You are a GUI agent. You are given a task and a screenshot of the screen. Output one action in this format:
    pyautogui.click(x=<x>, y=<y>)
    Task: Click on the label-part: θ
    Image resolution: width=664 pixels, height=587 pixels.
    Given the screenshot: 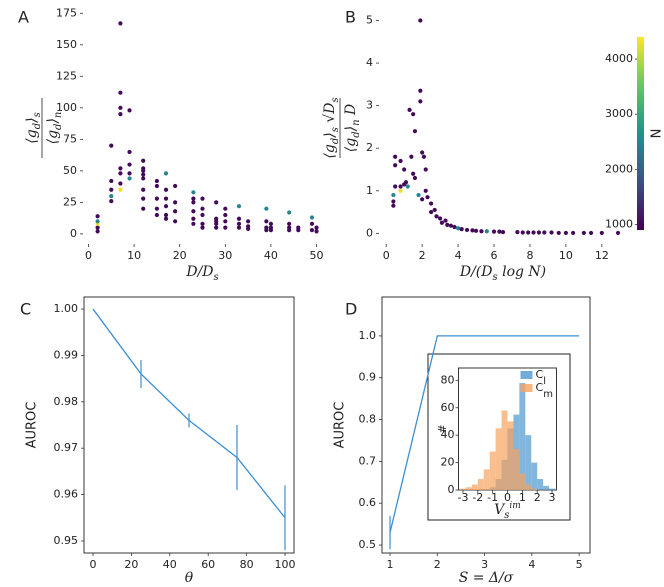 What is the action you would take?
    pyautogui.click(x=189, y=578)
    